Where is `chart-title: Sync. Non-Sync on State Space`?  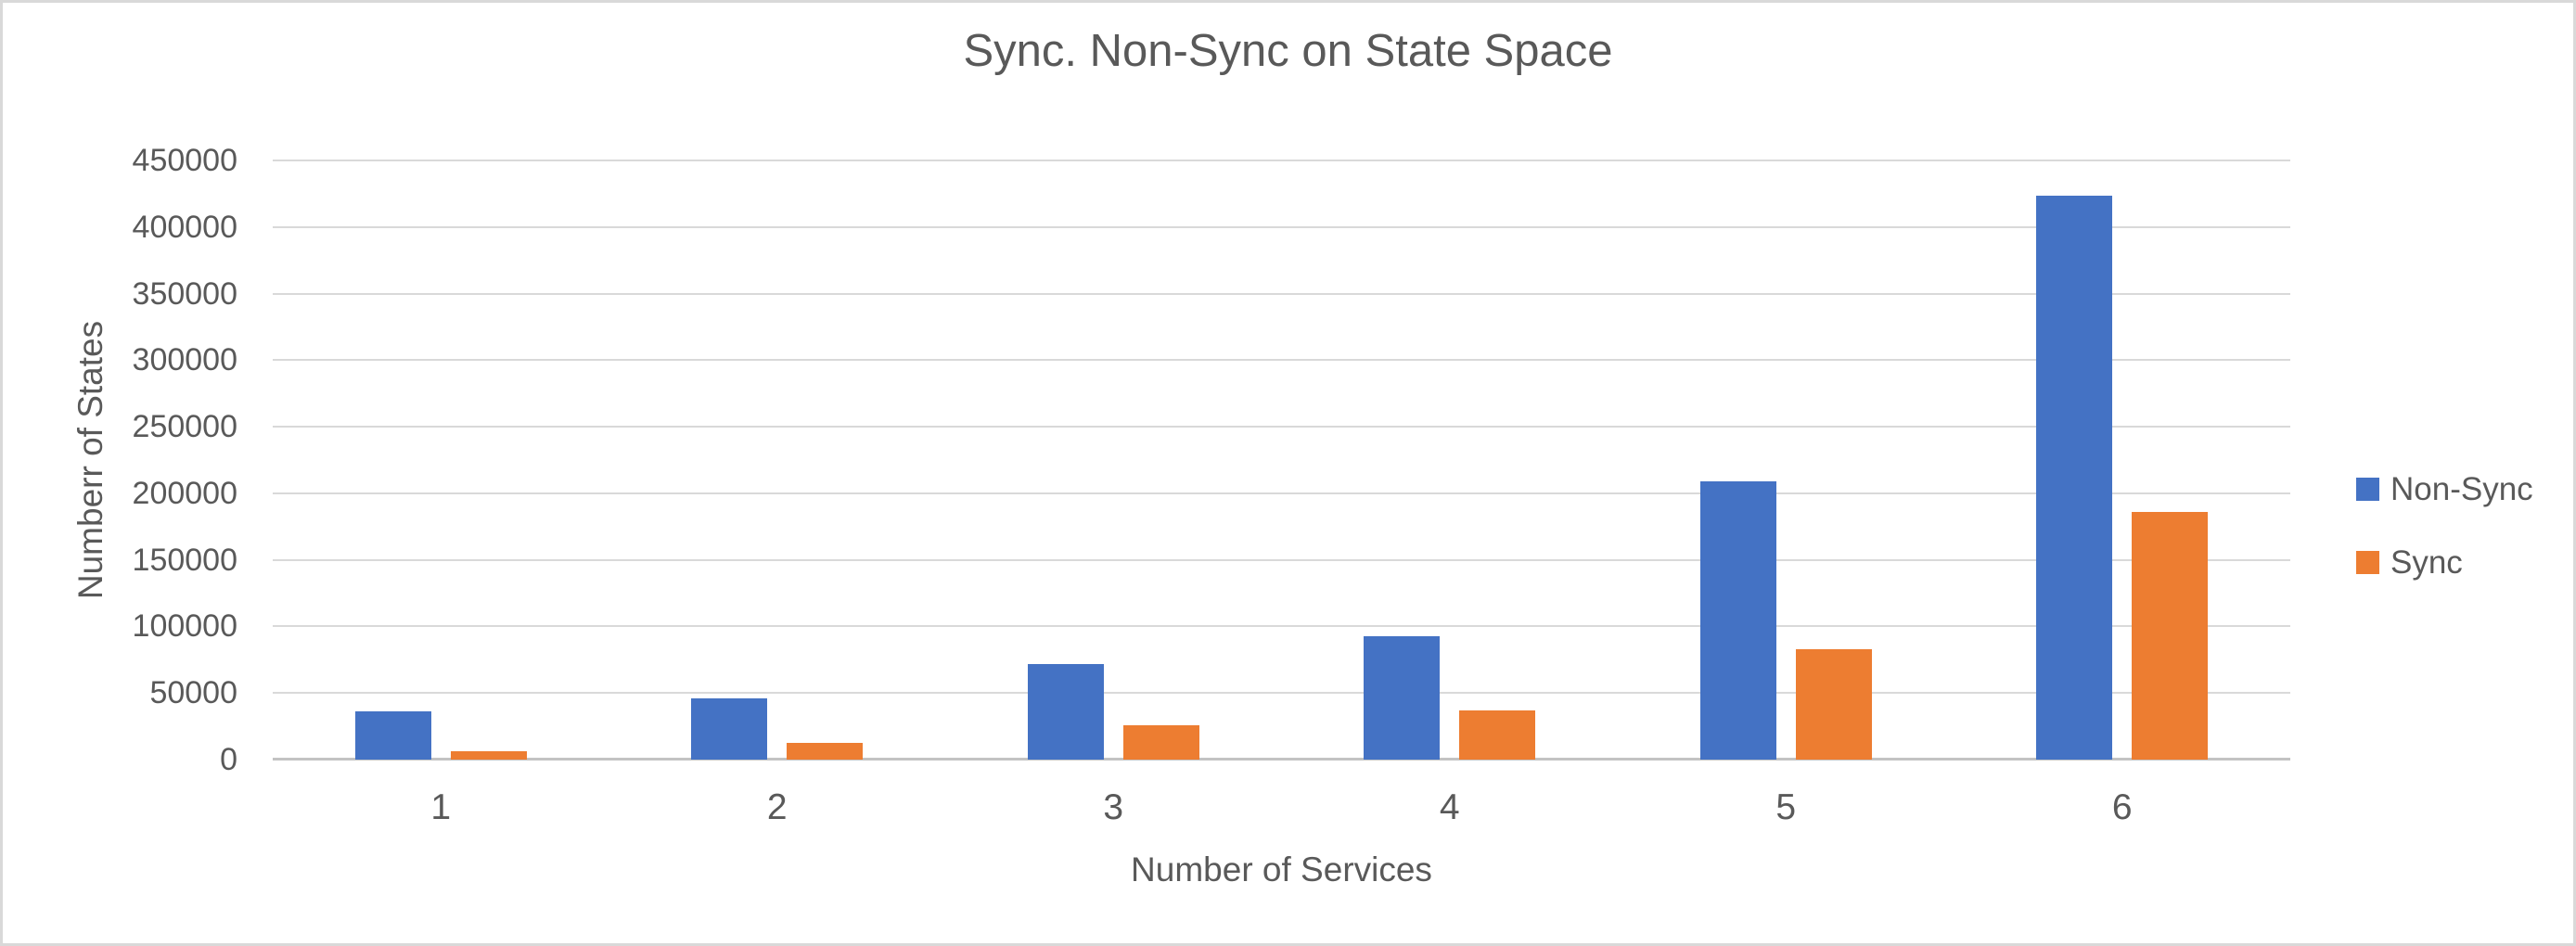 chart-title: Sync. Non-Sync on State Space is located at coordinates (1288, 51).